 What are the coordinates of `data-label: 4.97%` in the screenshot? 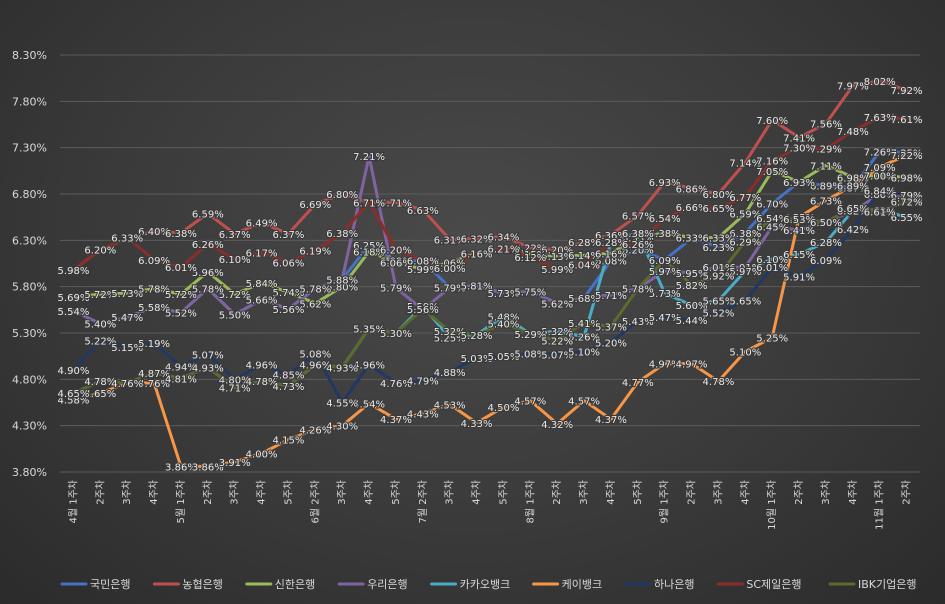 It's located at (692, 365).